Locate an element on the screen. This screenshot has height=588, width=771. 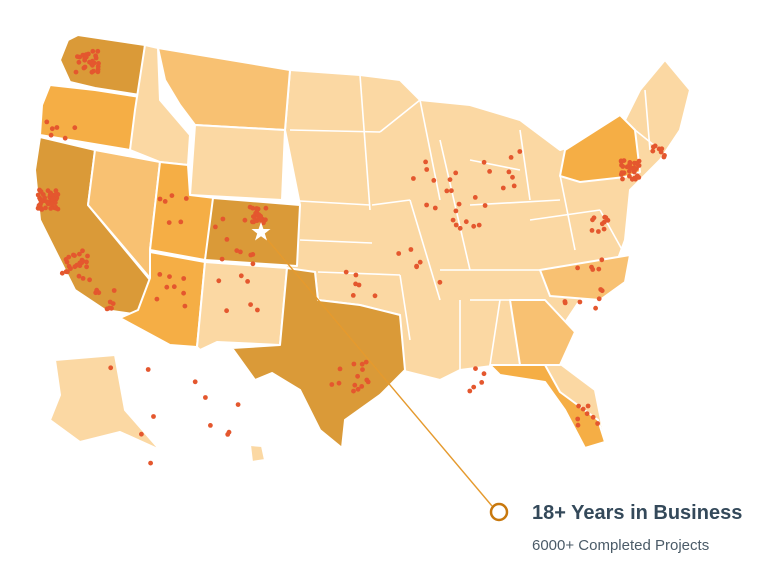
state-wy is located at coordinates (237, 162).